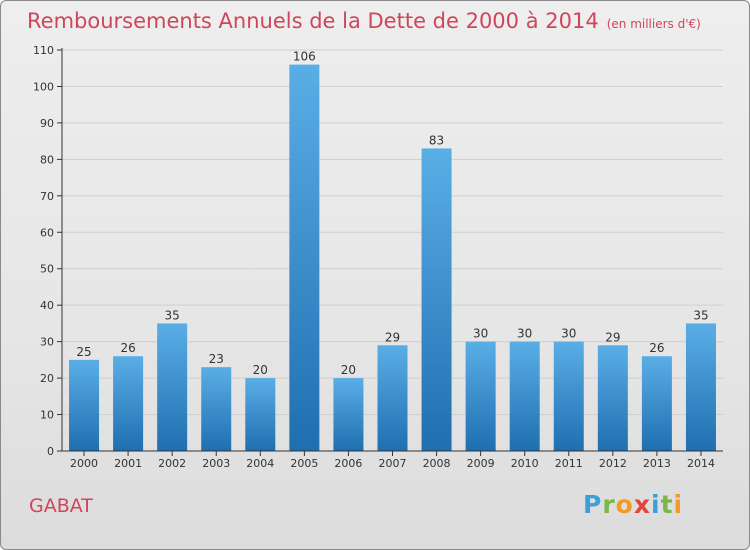 The width and height of the screenshot is (750, 550). I want to click on y-tick-label: 40, so click(47, 305).